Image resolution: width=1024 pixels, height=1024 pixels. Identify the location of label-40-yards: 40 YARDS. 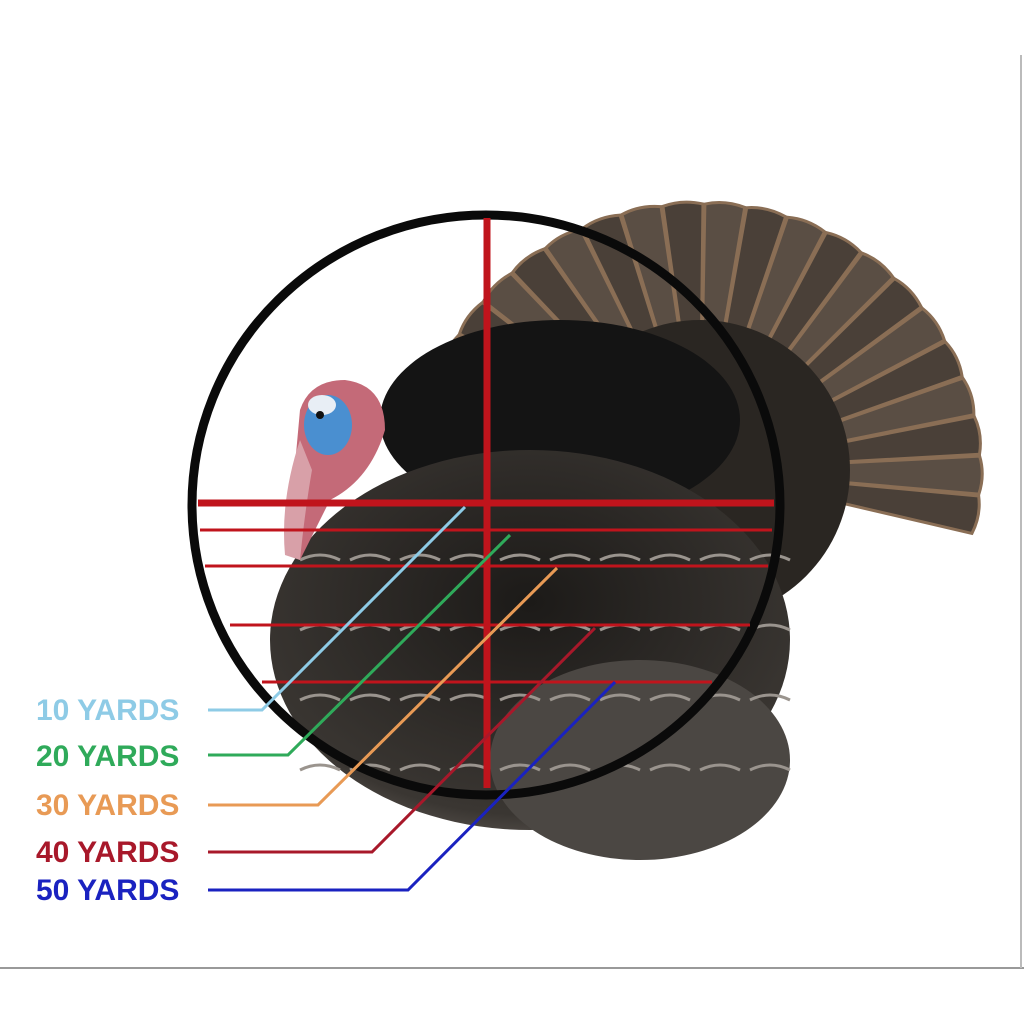
(107, 852).